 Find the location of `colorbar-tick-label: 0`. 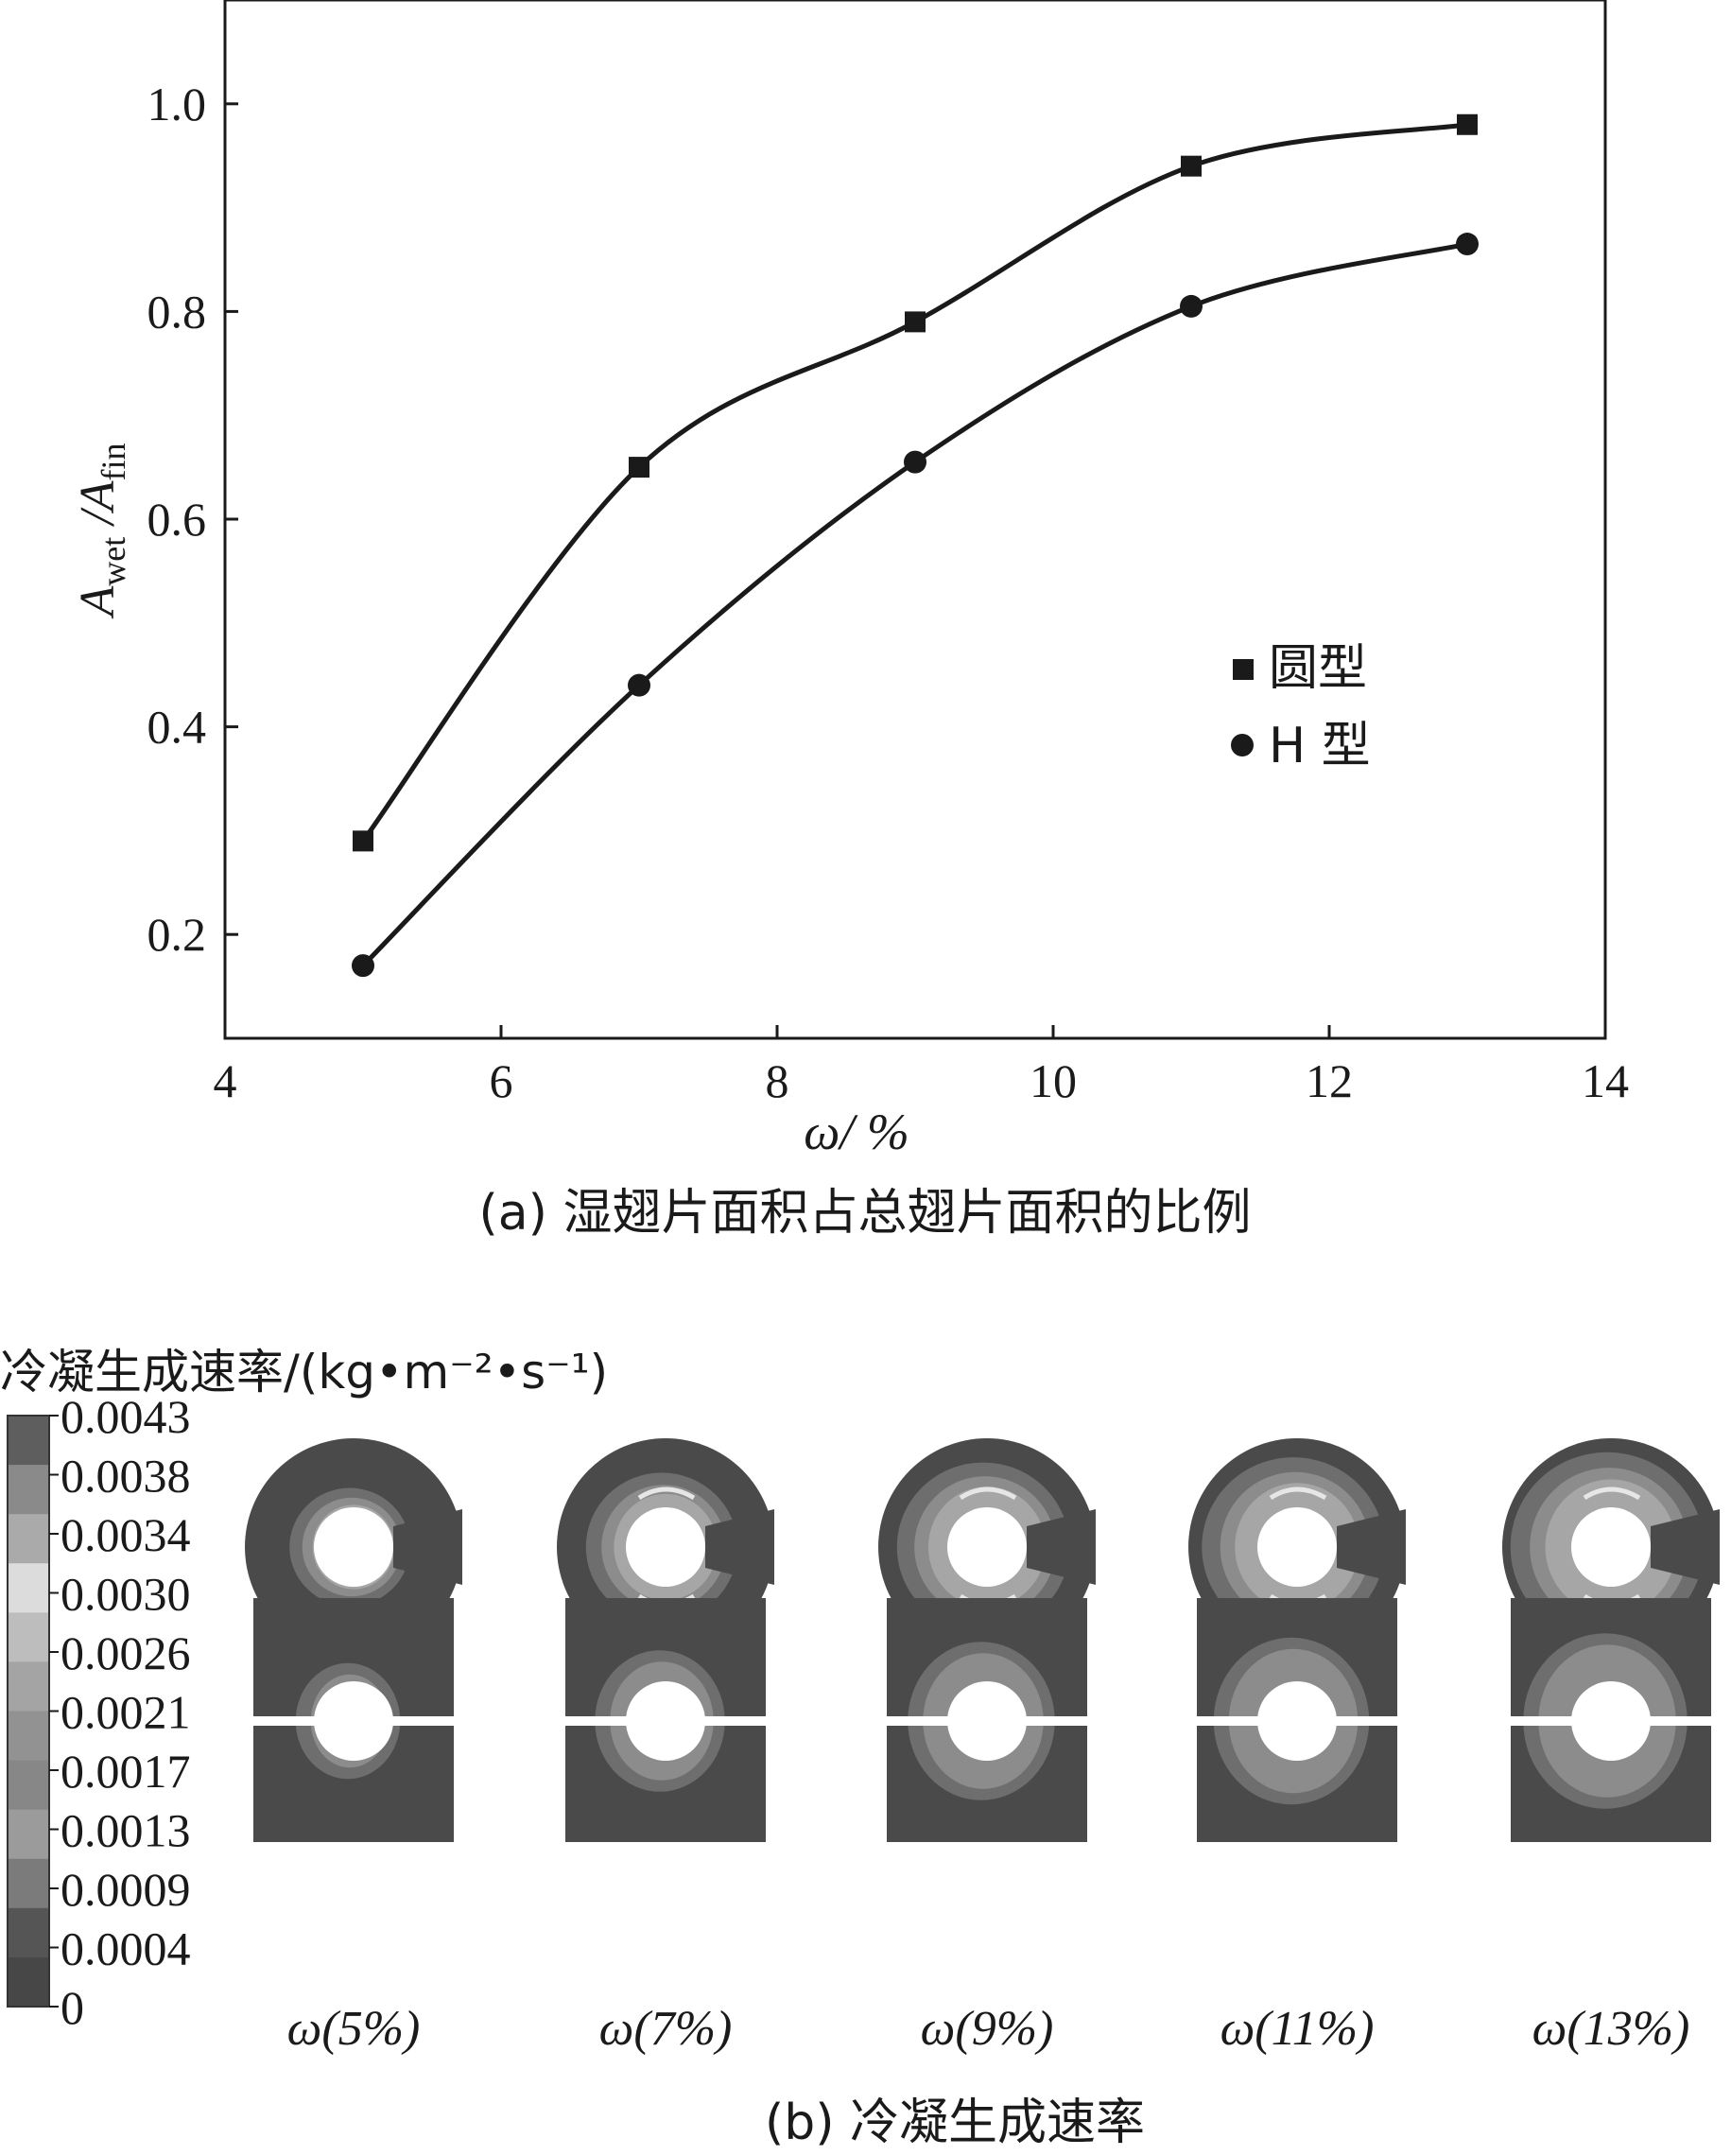

colorbar-tick-label: 0 is located at coordinates (72, 2008).